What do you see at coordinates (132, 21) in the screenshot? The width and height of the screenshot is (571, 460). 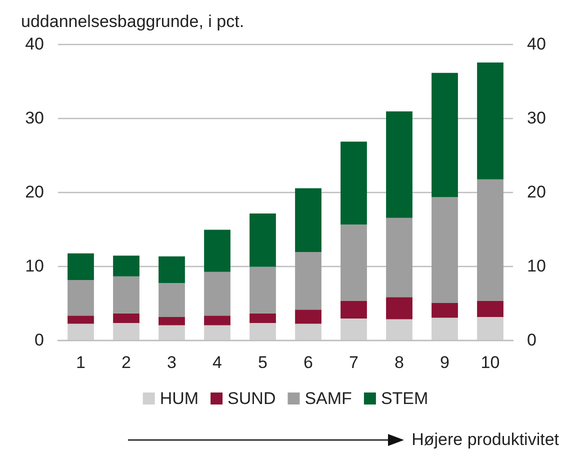 I see `chart-title: uddannelsesbaggrunde, i pct.` at bounding box center [132, 21].